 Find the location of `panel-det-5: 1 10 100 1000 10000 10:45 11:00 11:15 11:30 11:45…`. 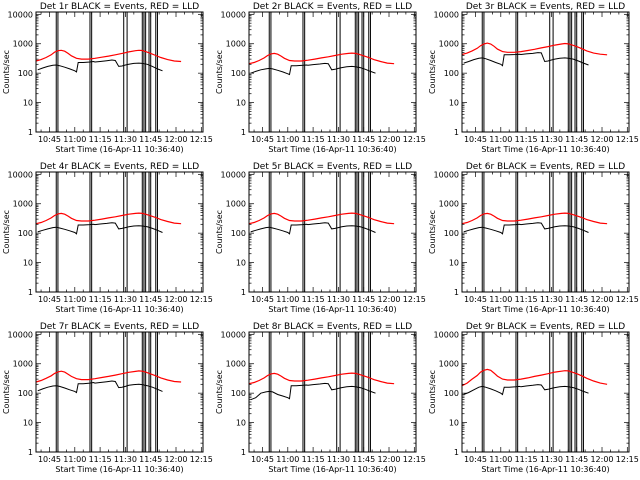

panel-det-5: 1 10 100 1000 10000 10:45 11:00 11:15 11:30 11:45… is located at coordinates (320, 238).